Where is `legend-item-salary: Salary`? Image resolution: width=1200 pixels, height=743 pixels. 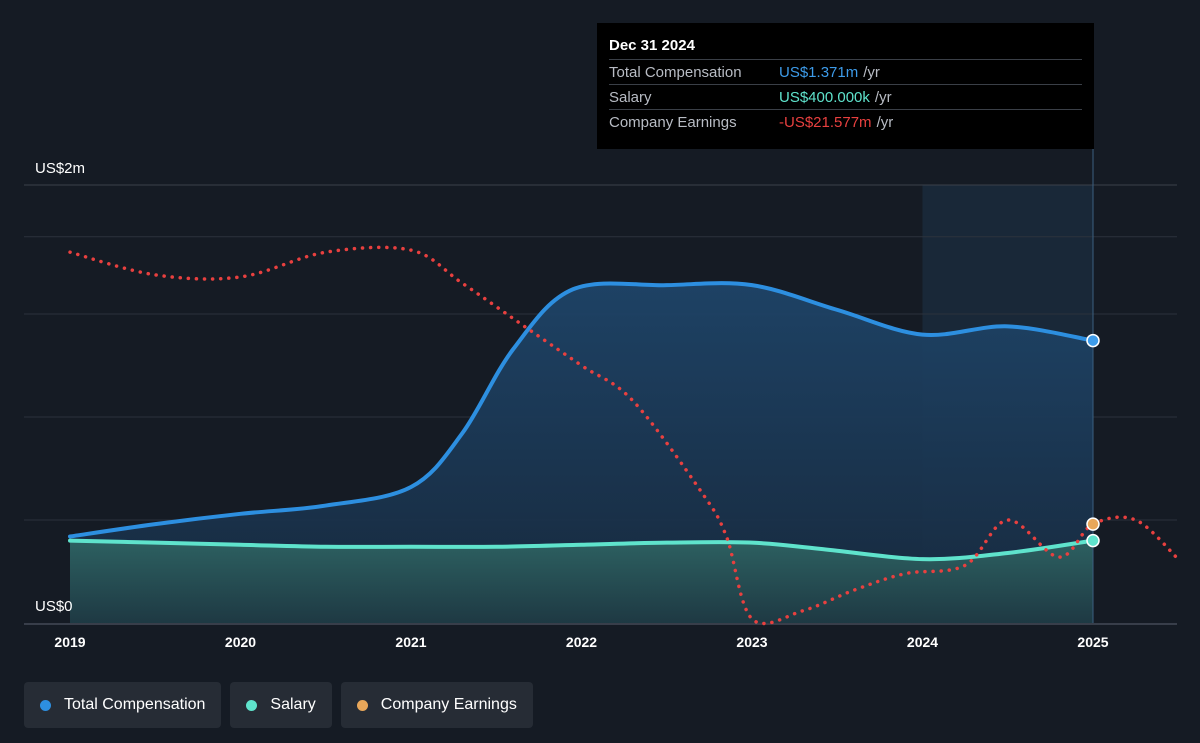
legend-item-salary: Salary is located at coordinates (281, 705).